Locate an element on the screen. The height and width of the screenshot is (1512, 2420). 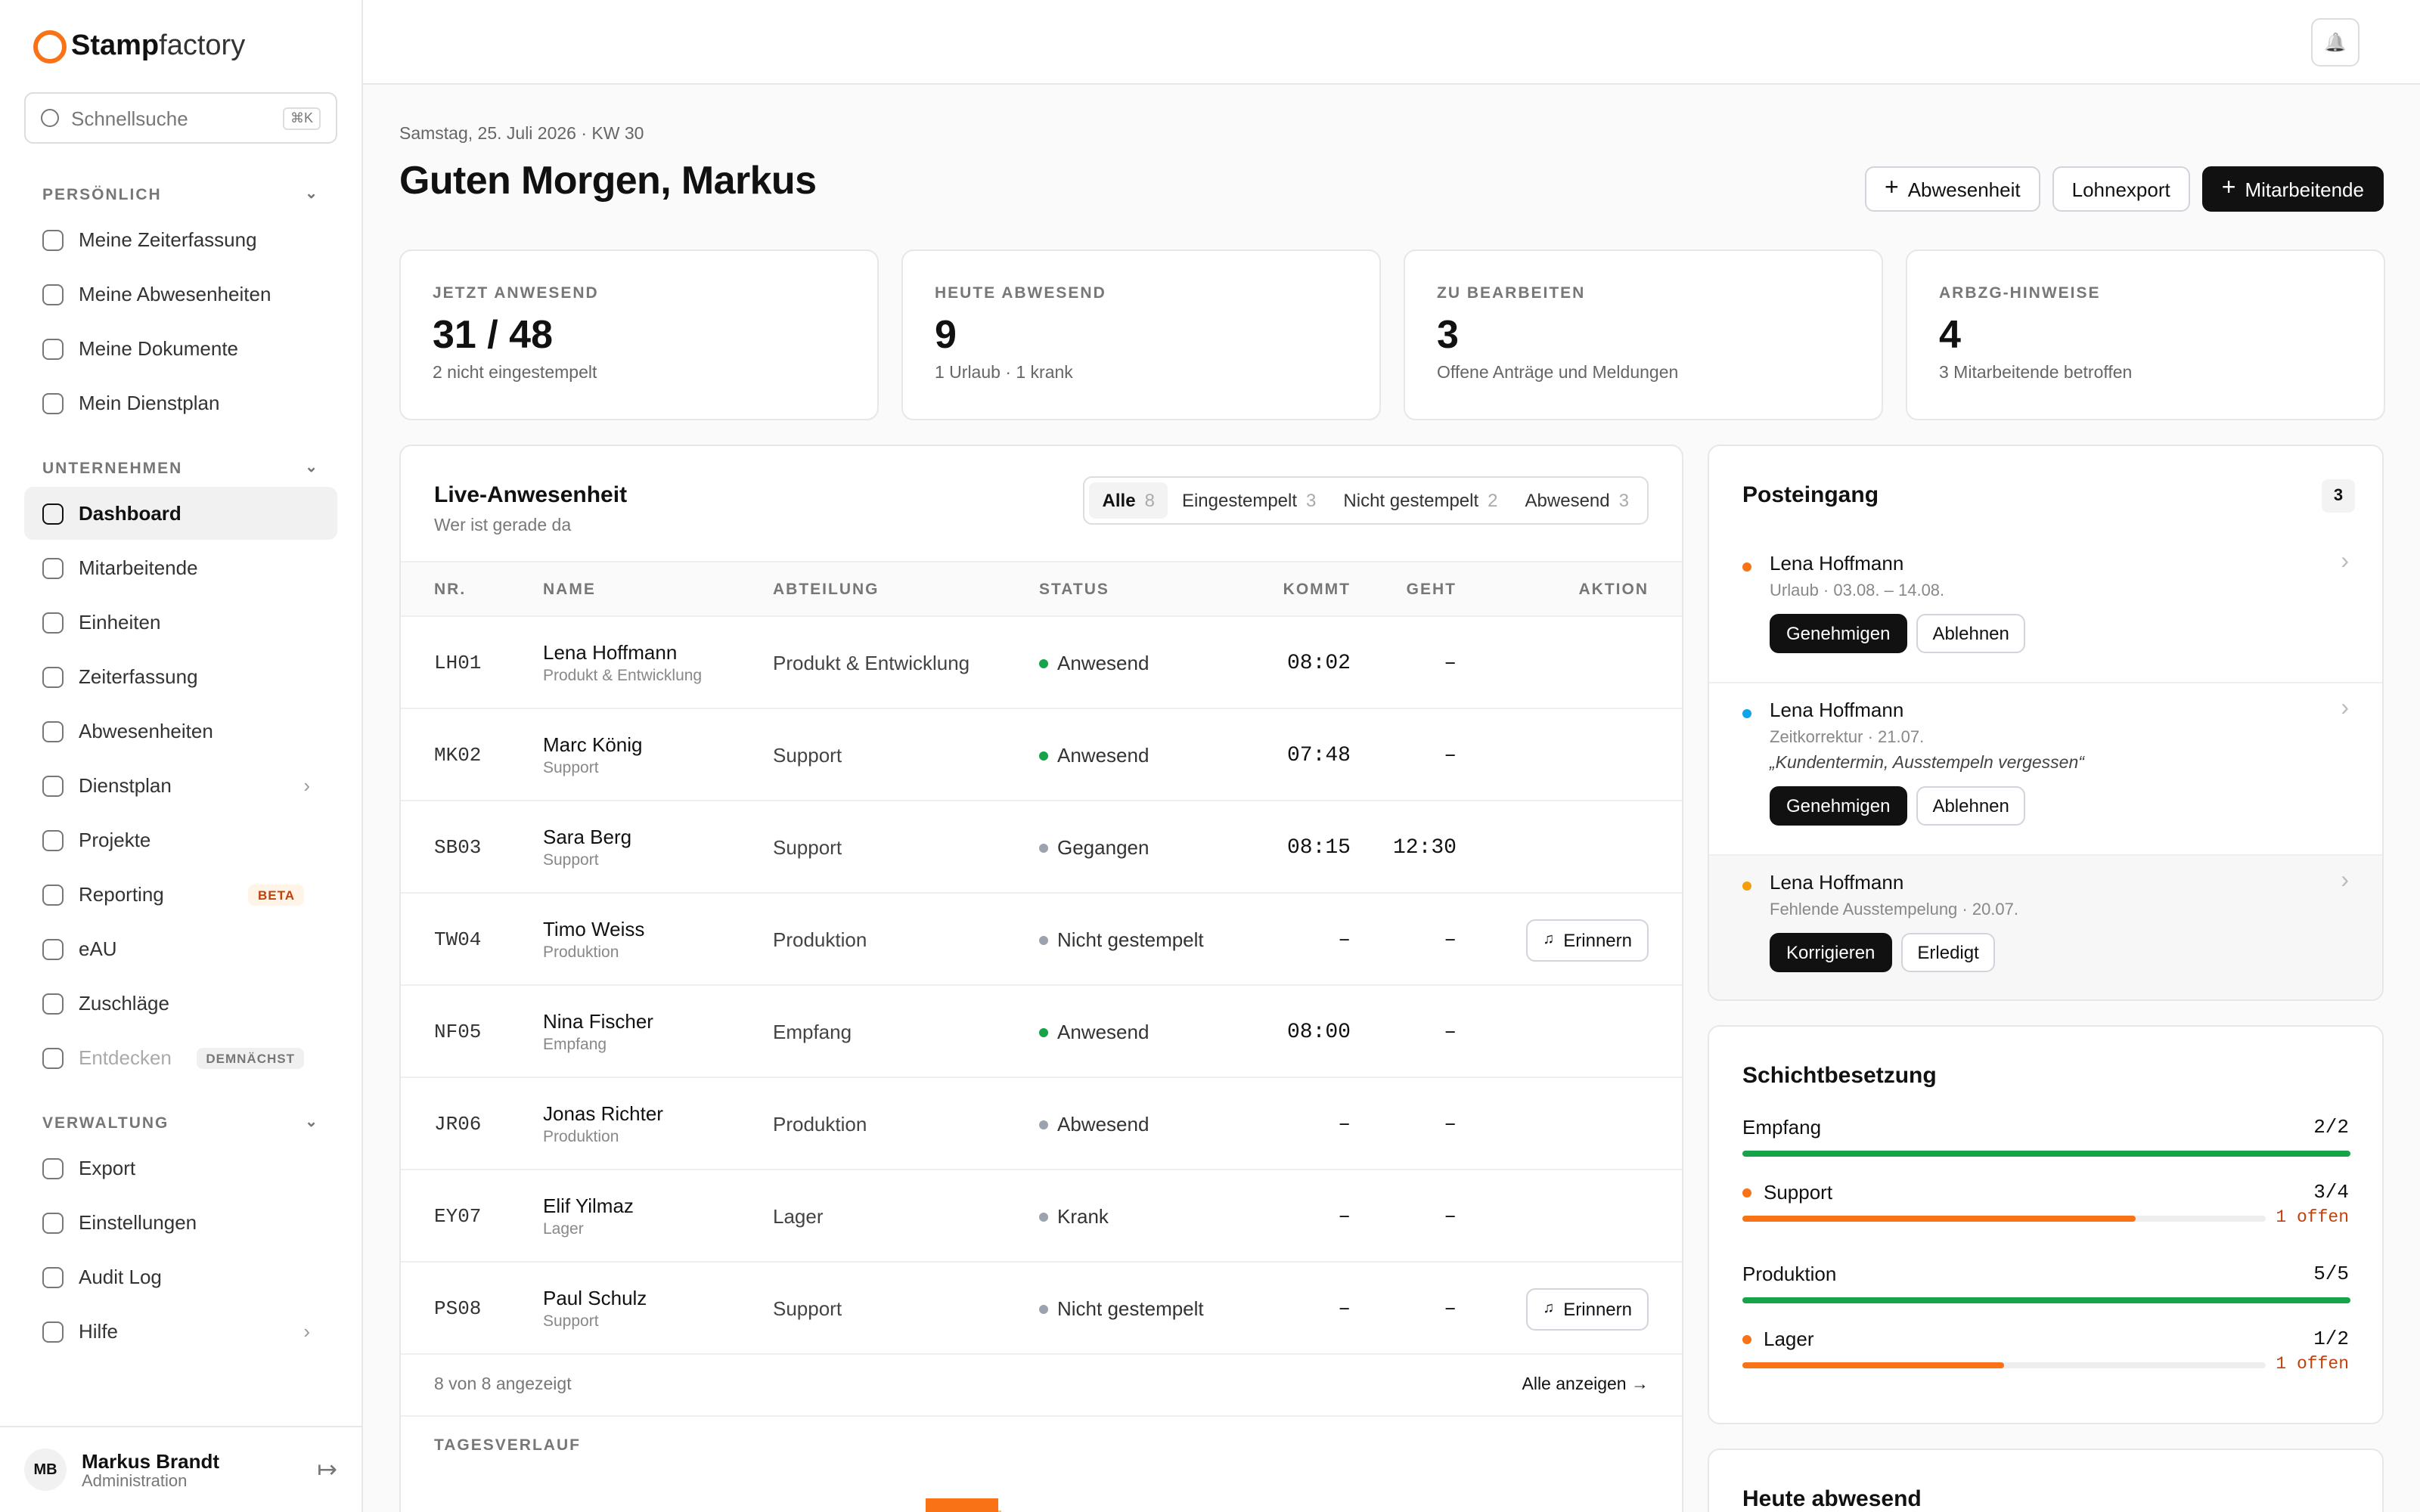
name-cell: Elif Yilmaz Lager is located at coordinates (658, 1216).